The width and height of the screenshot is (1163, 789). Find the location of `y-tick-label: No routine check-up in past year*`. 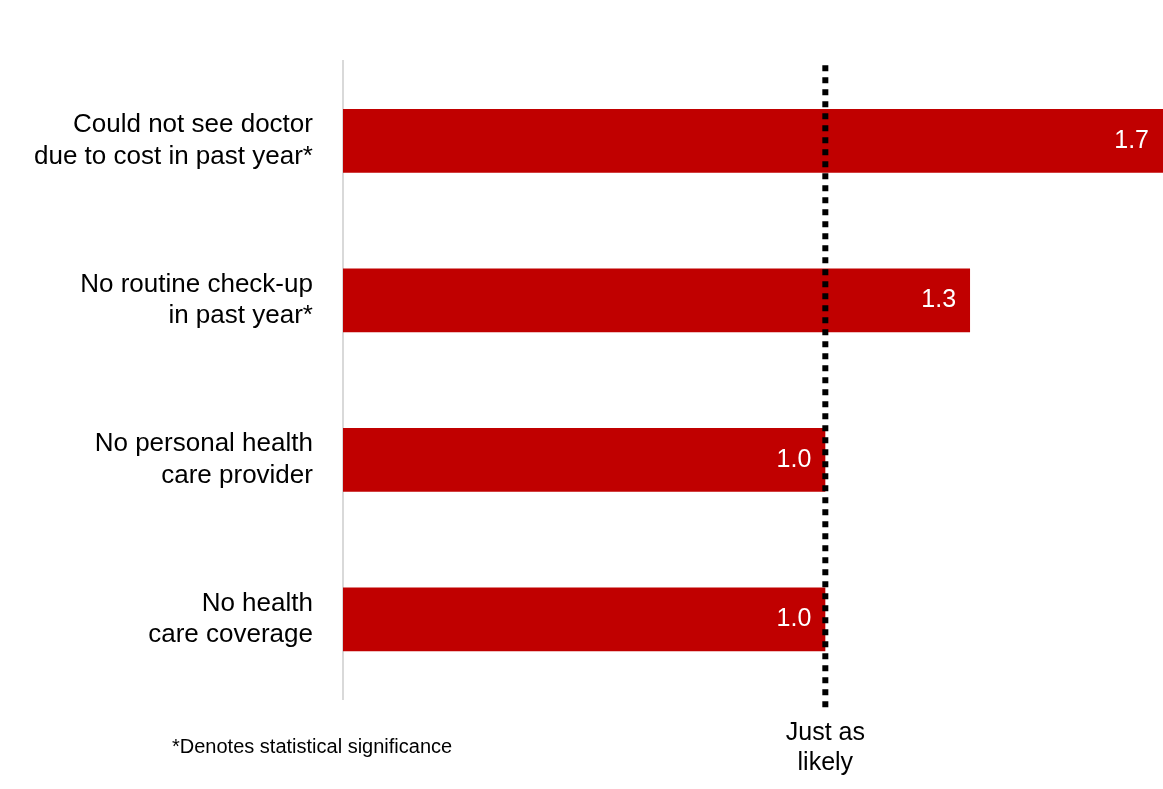

y-tick-label: No routine check-up in past year* is located at coordinates (196, 298).